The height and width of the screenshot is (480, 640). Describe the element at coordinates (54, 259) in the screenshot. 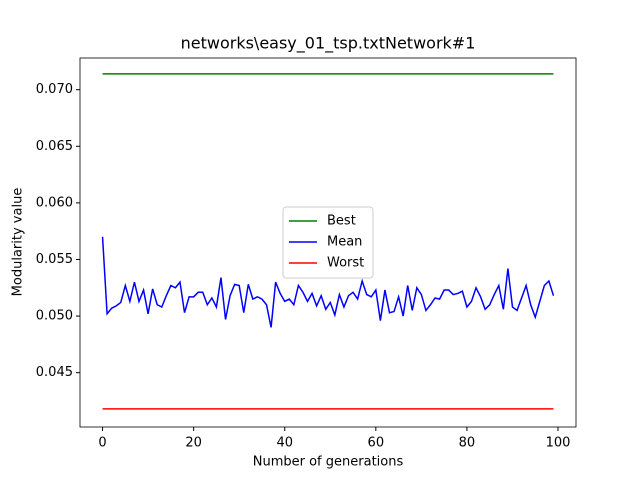

I see `y-tick-label: 0.055` at that location.